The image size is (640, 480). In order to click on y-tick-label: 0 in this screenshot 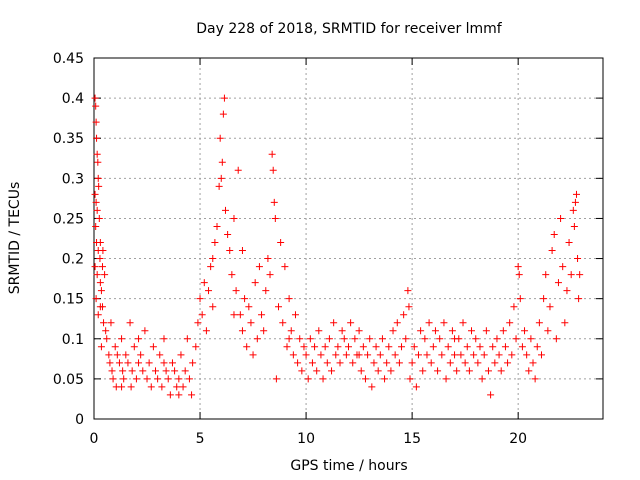, I will do `click(79, 420)`.